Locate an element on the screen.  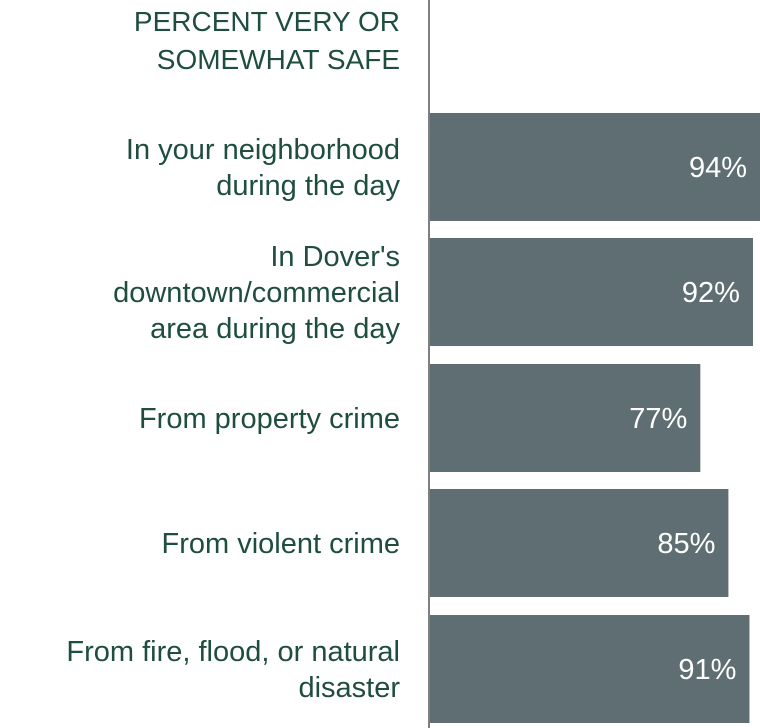
value-label: 77% is located at coordinates (658, 419).